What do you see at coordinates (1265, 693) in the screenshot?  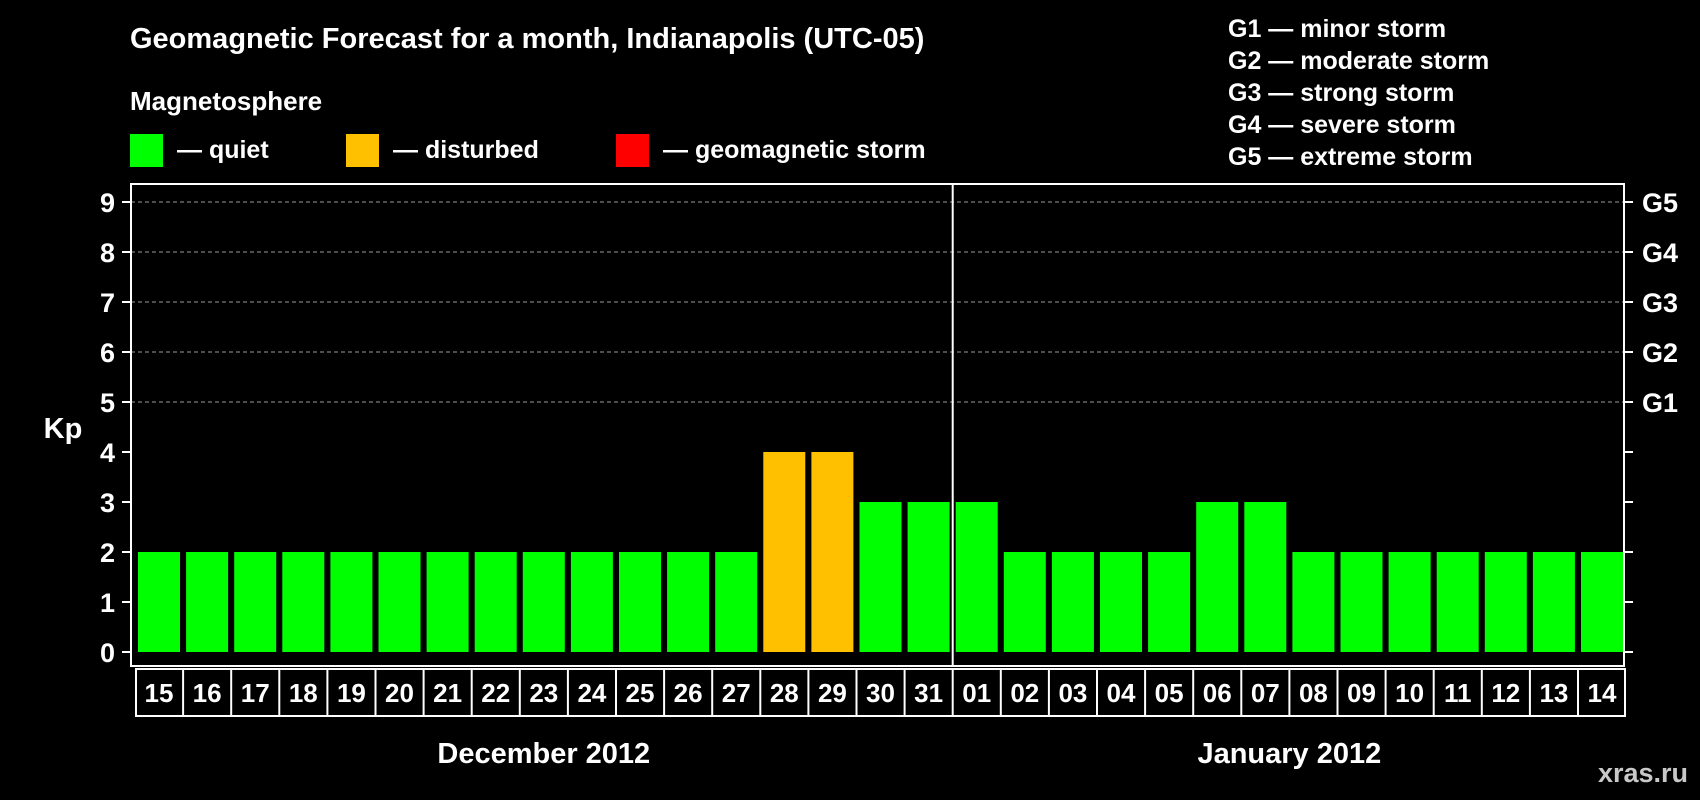 I see `x-tick-label-07: 07` at bounding box center [1265, 693].